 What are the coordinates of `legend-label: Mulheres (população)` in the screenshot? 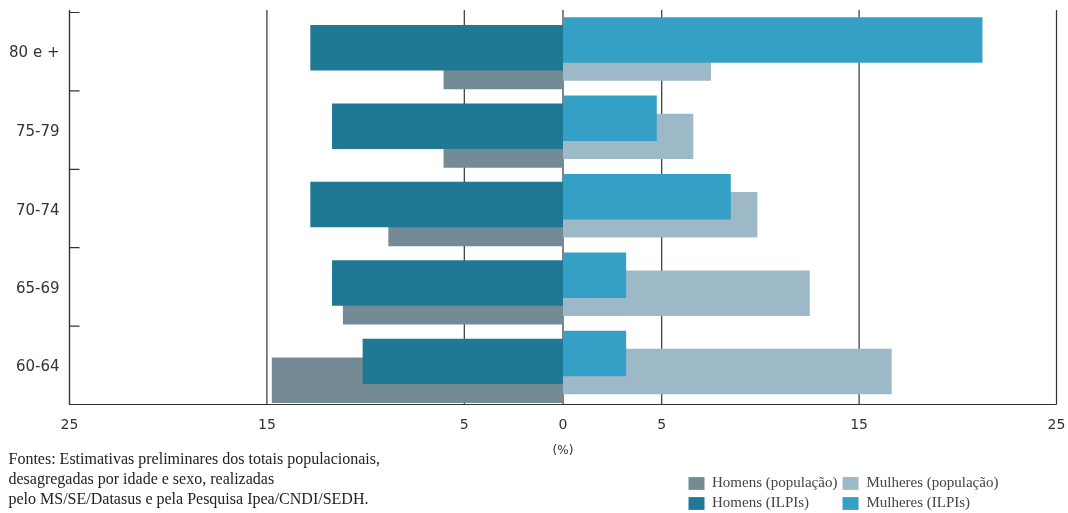 It's located at (932, 482).